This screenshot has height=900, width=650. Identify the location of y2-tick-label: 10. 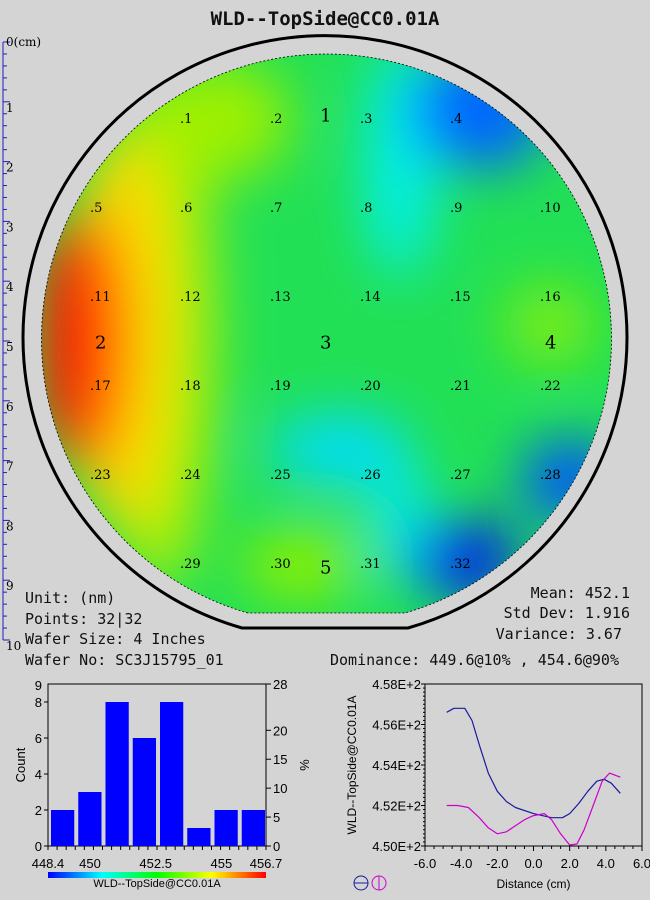
(280, 788).